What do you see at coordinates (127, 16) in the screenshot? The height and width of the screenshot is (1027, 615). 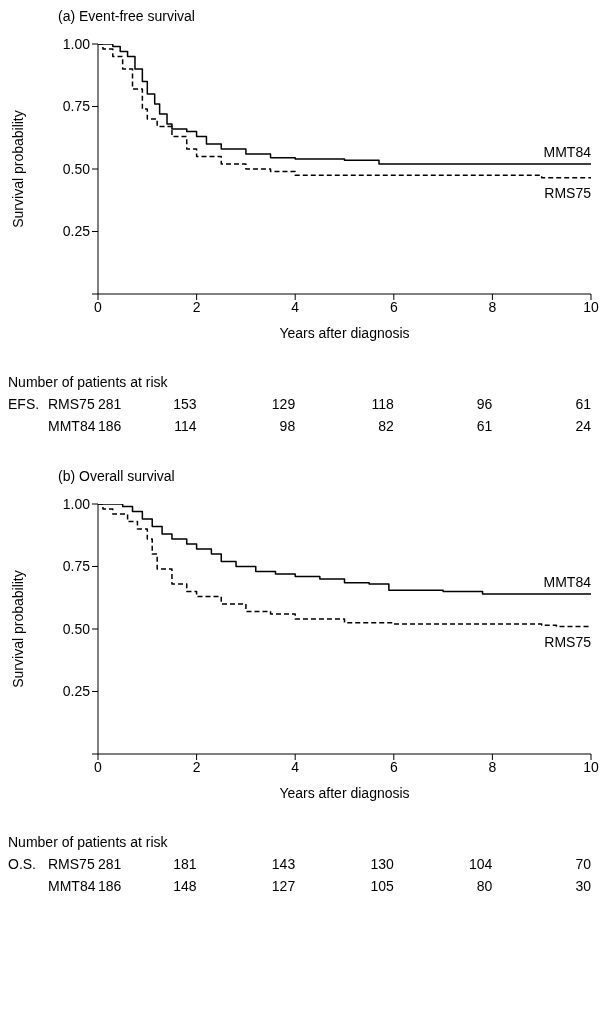 I see `chart-title: (a) Event-free survival` at bounding box center [127, 16].